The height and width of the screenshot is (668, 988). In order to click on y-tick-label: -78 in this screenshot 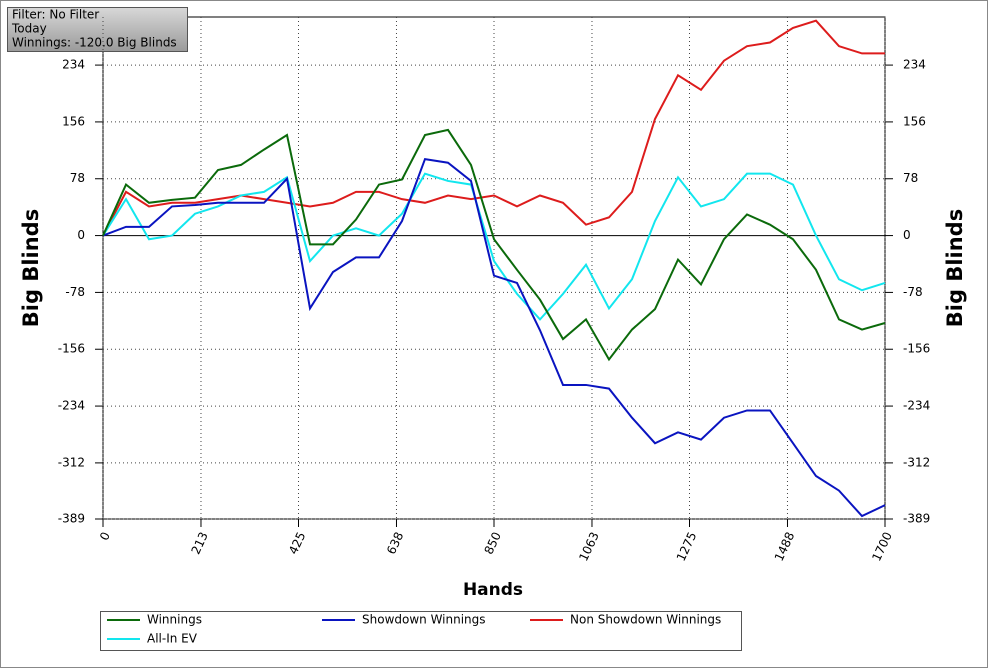, I will do `click(75, 292)`.